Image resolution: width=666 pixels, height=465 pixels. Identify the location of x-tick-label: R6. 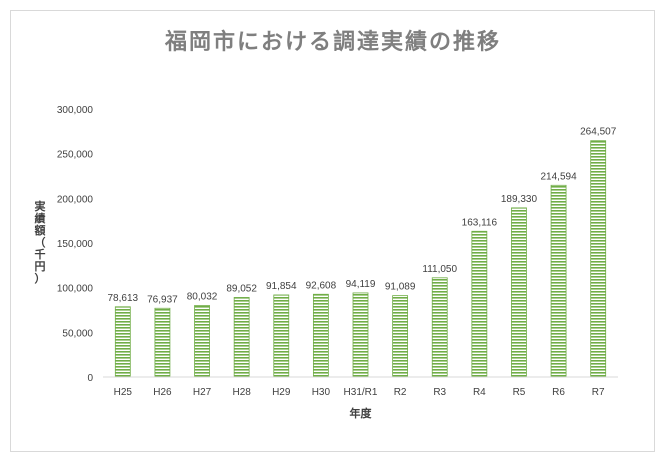
(558, 392).